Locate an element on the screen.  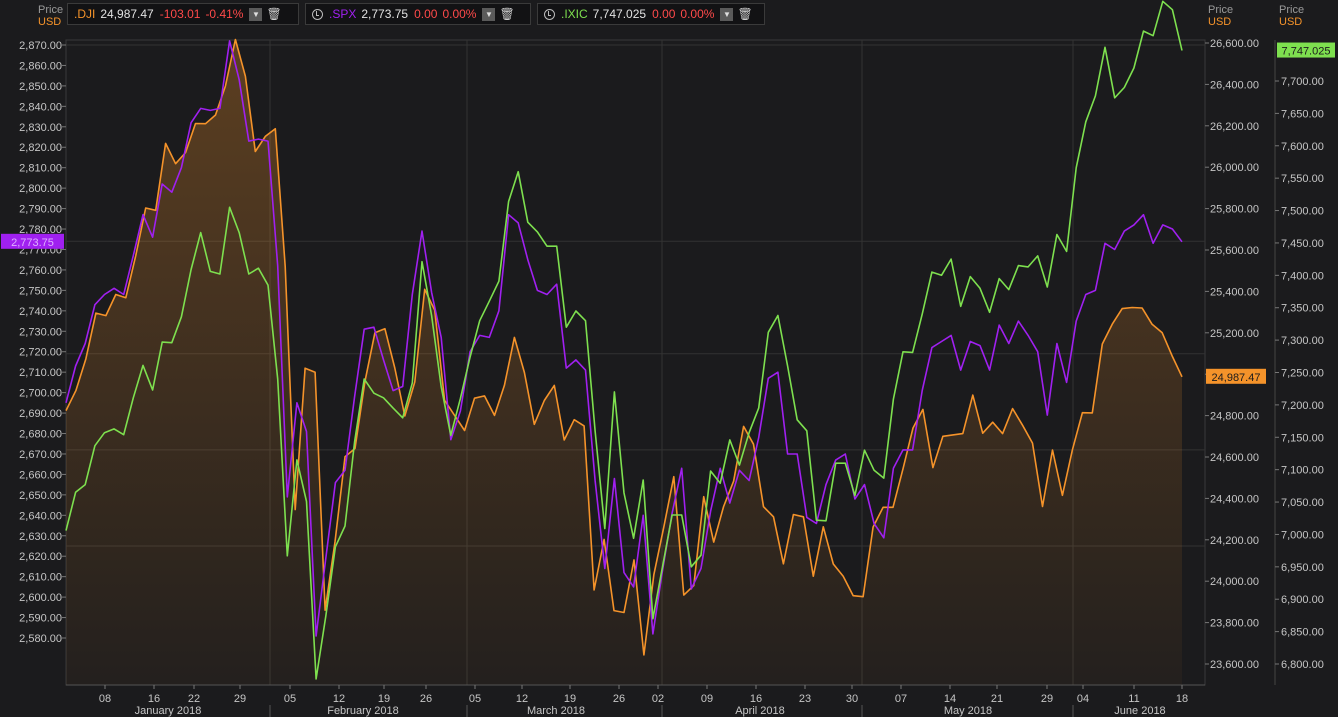
spx-tick-label: 2,620.00 is located at coordinates (40, 557).